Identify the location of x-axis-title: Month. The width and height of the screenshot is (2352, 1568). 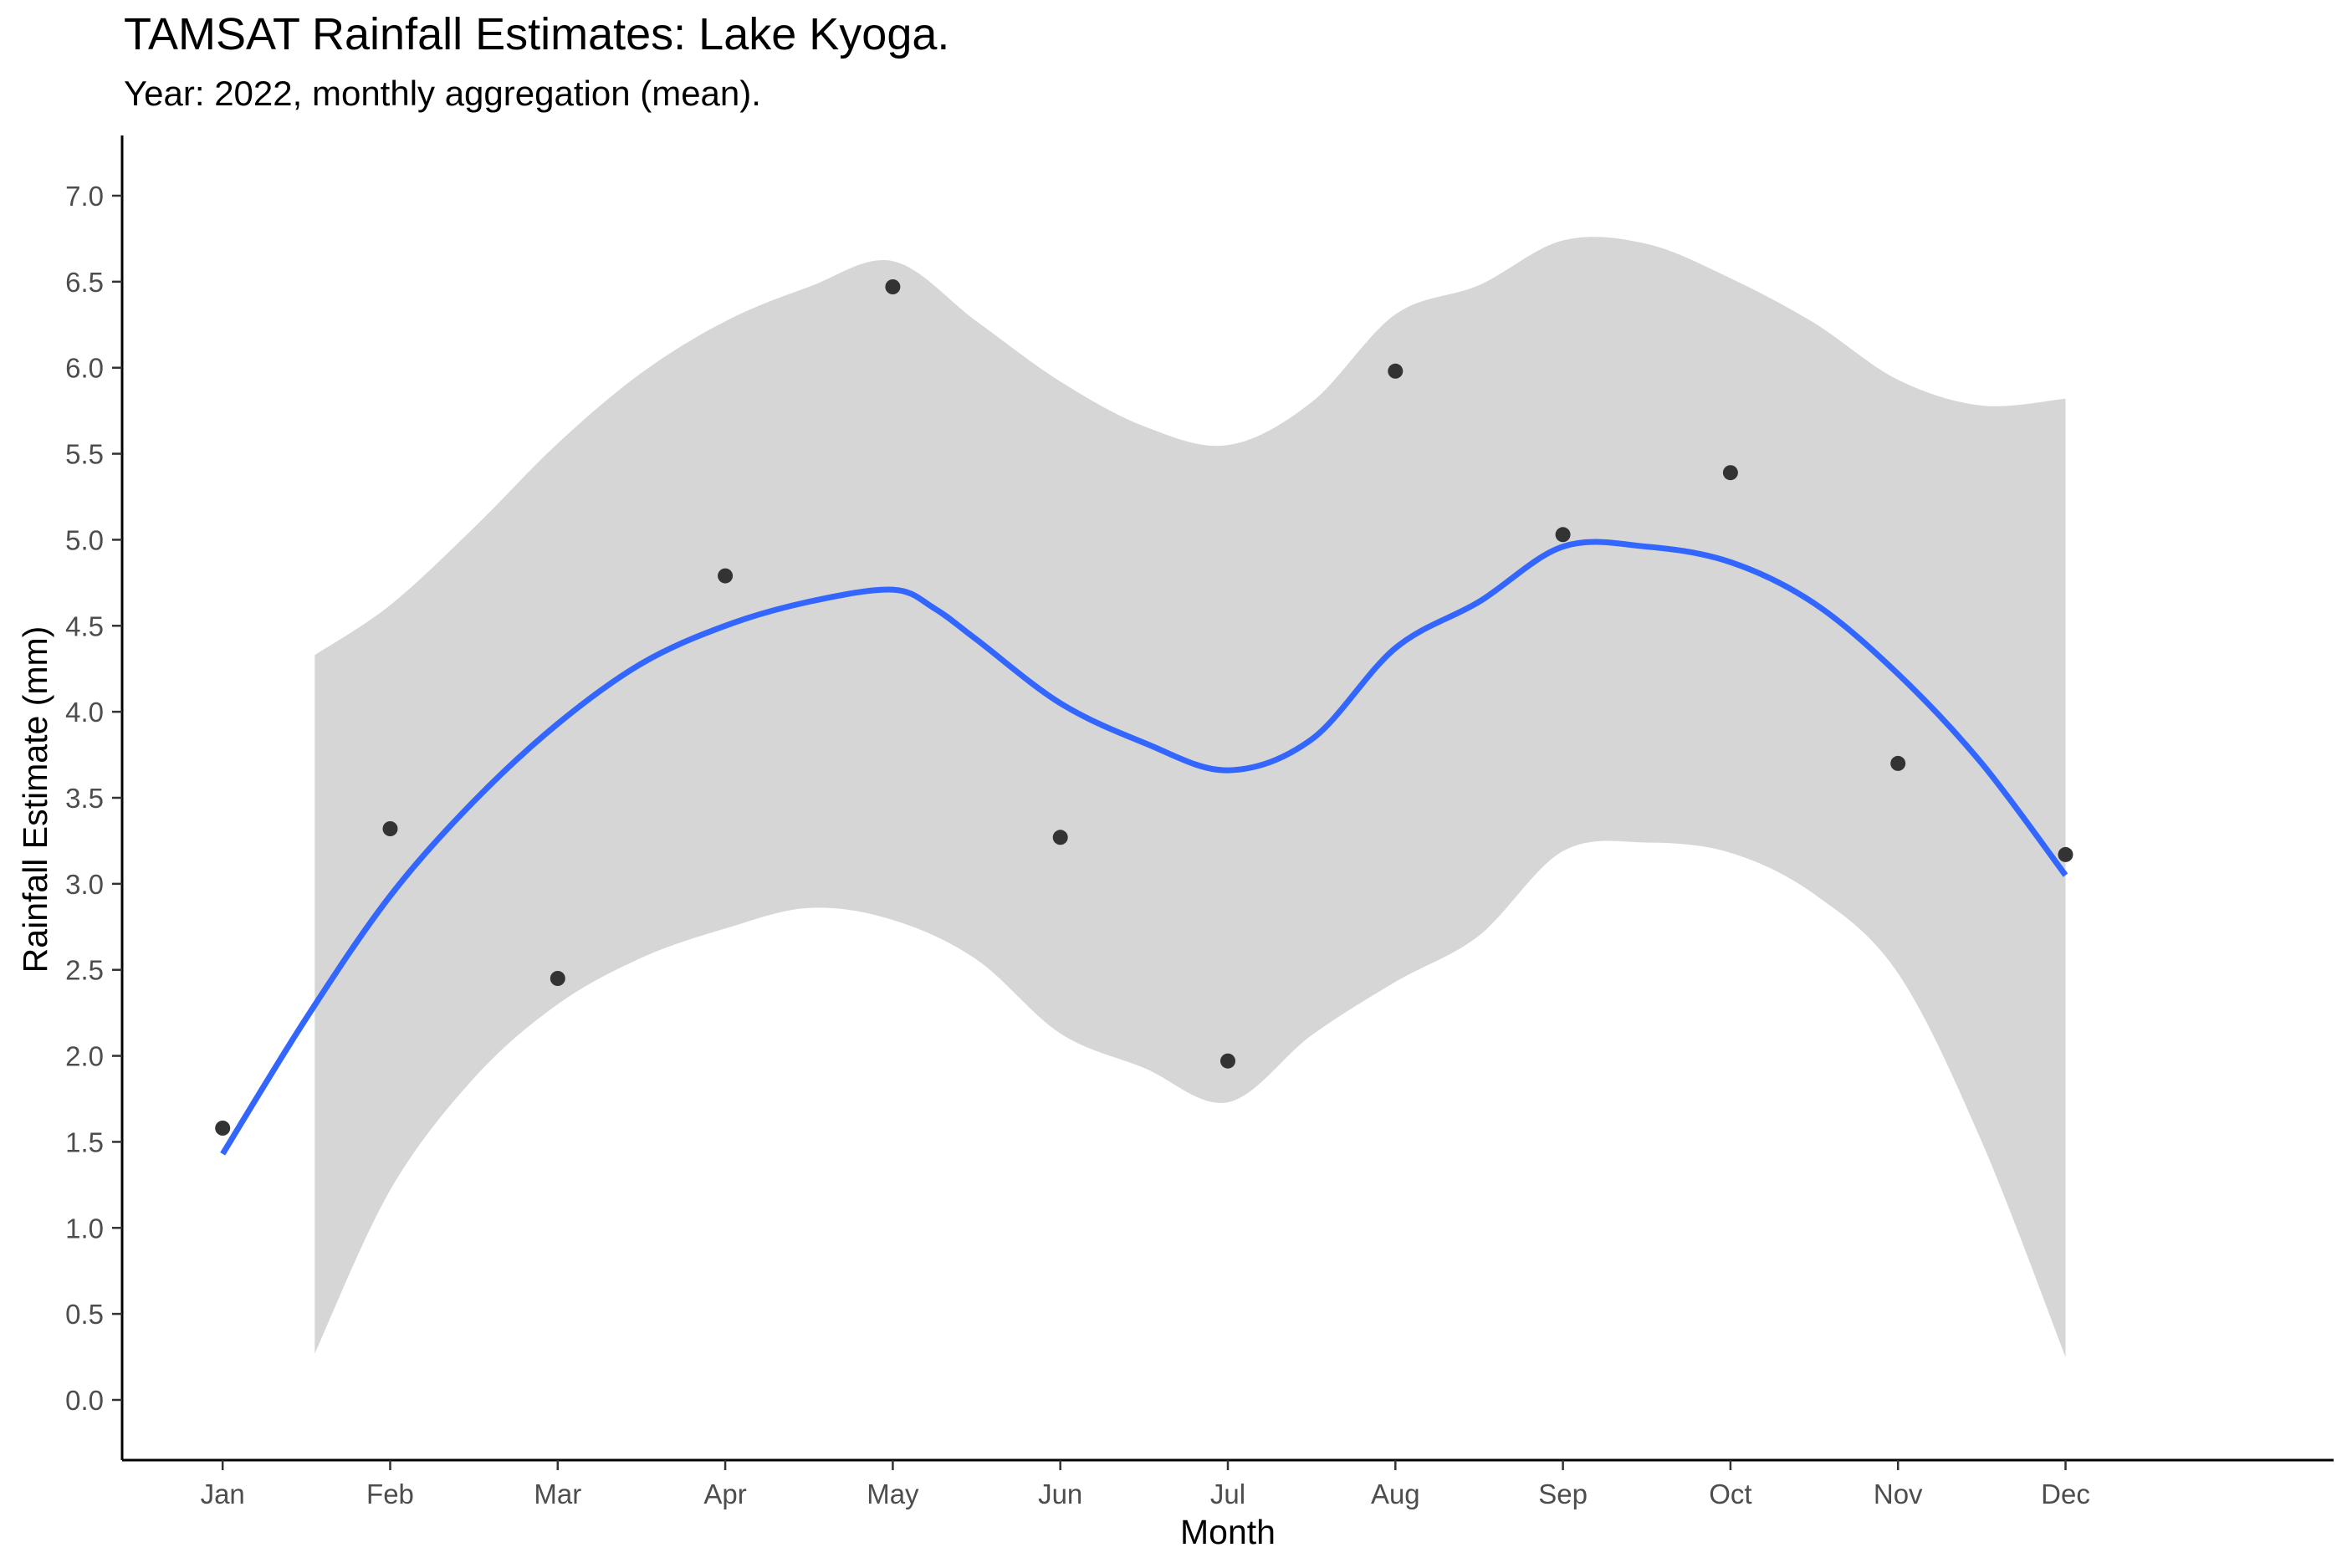
(1228, 1532).